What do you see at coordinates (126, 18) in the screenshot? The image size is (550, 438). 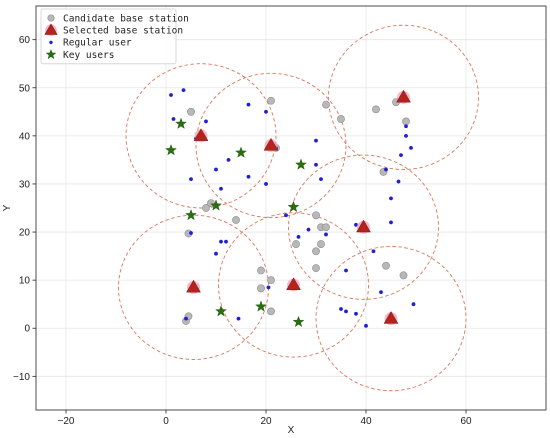 I see `legend-label: Candidate base station` at bounding box center [126, 18].